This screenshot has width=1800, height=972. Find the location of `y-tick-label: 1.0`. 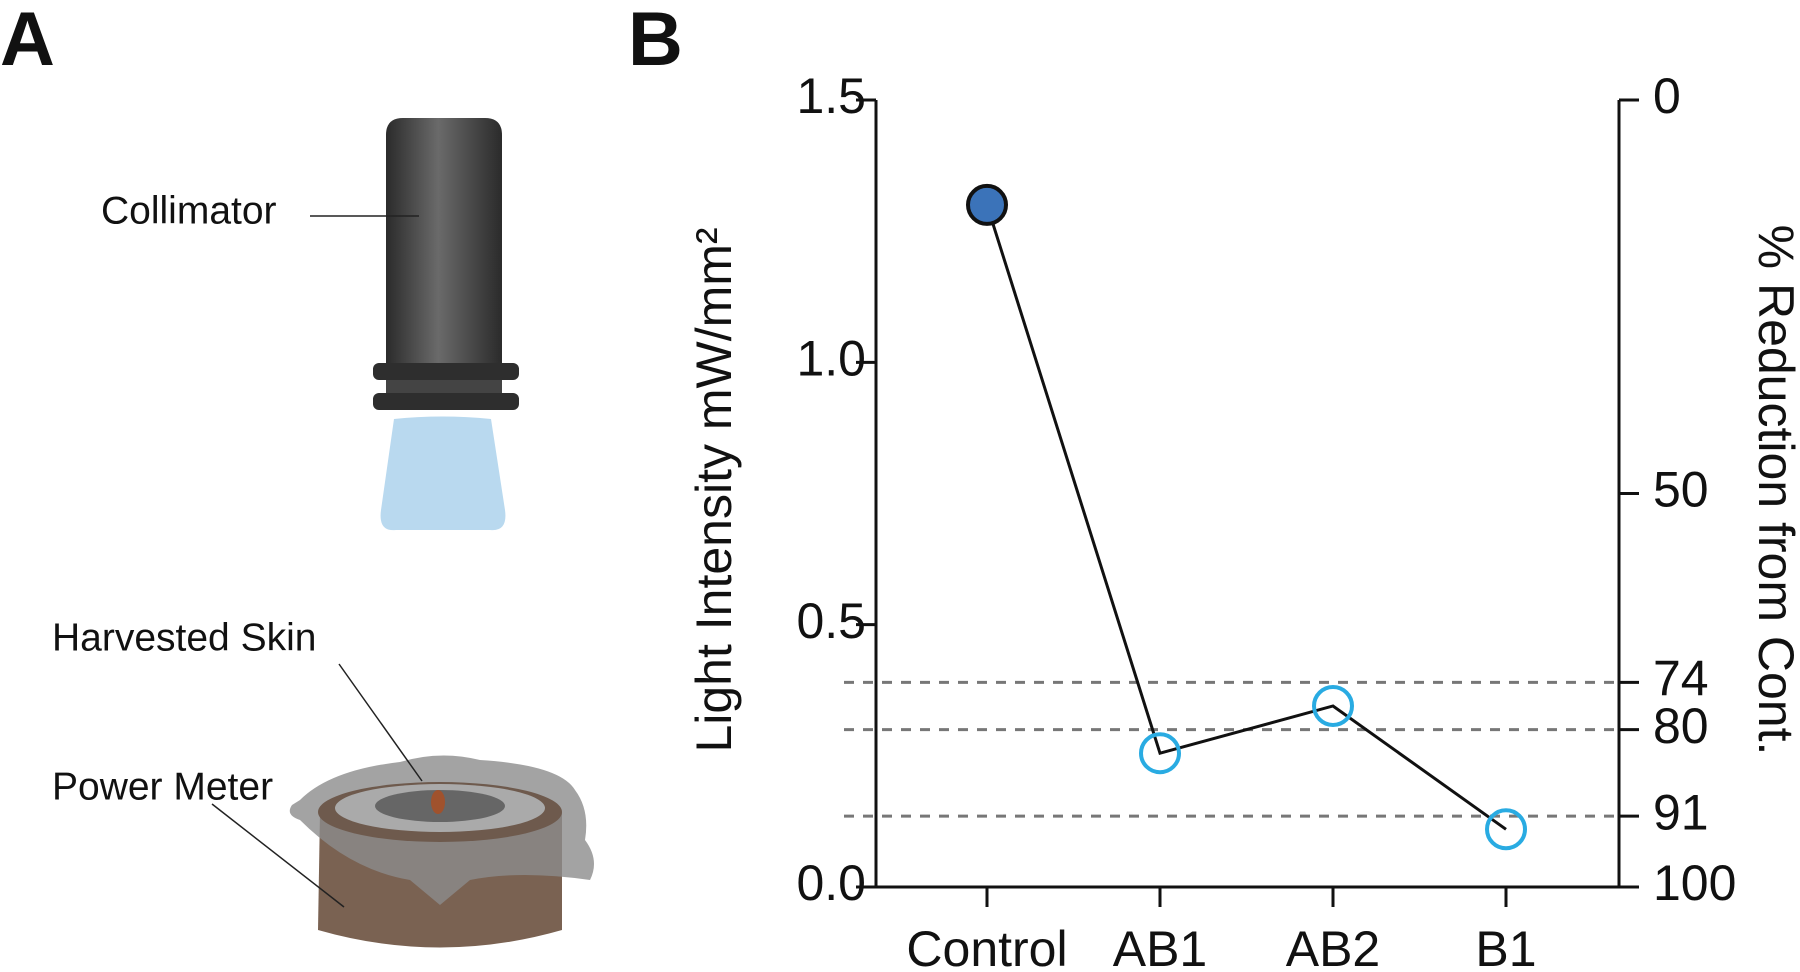

y-tick-label: 1.0 is located at coordinates (831, 359).